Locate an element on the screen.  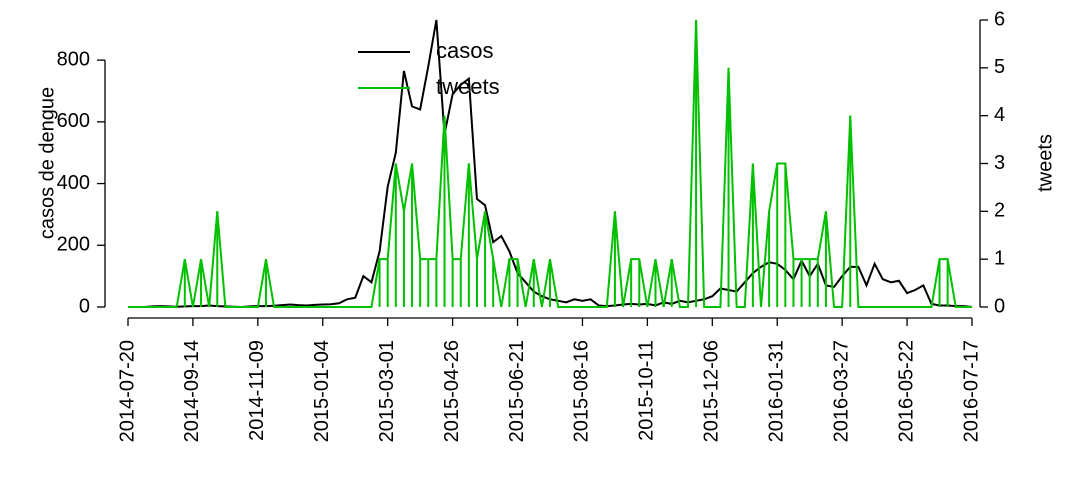
x-tick-label: 2015-06-21 is located at coordinates (517, 391).